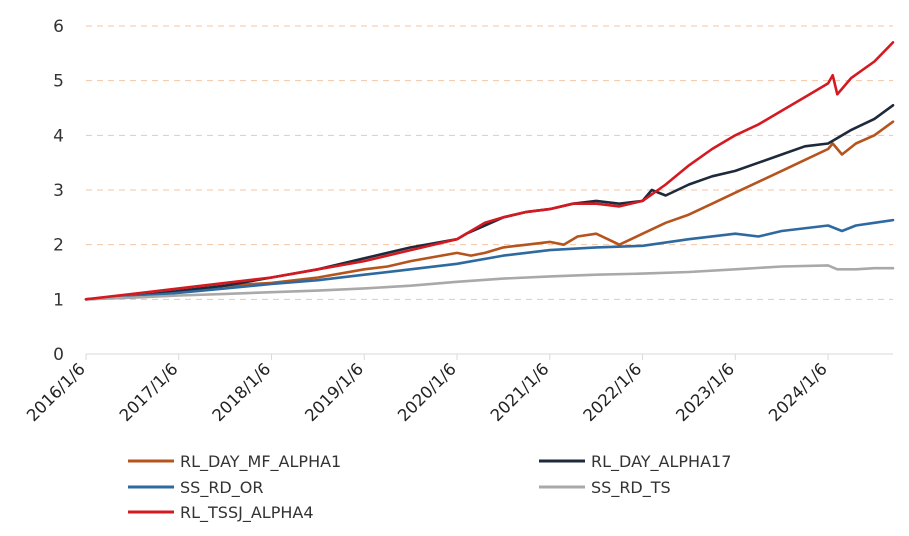 The image size is (909, 536). I want to click on legend-label: RL_TSSJ_ALPHA4, so click(247, 513).